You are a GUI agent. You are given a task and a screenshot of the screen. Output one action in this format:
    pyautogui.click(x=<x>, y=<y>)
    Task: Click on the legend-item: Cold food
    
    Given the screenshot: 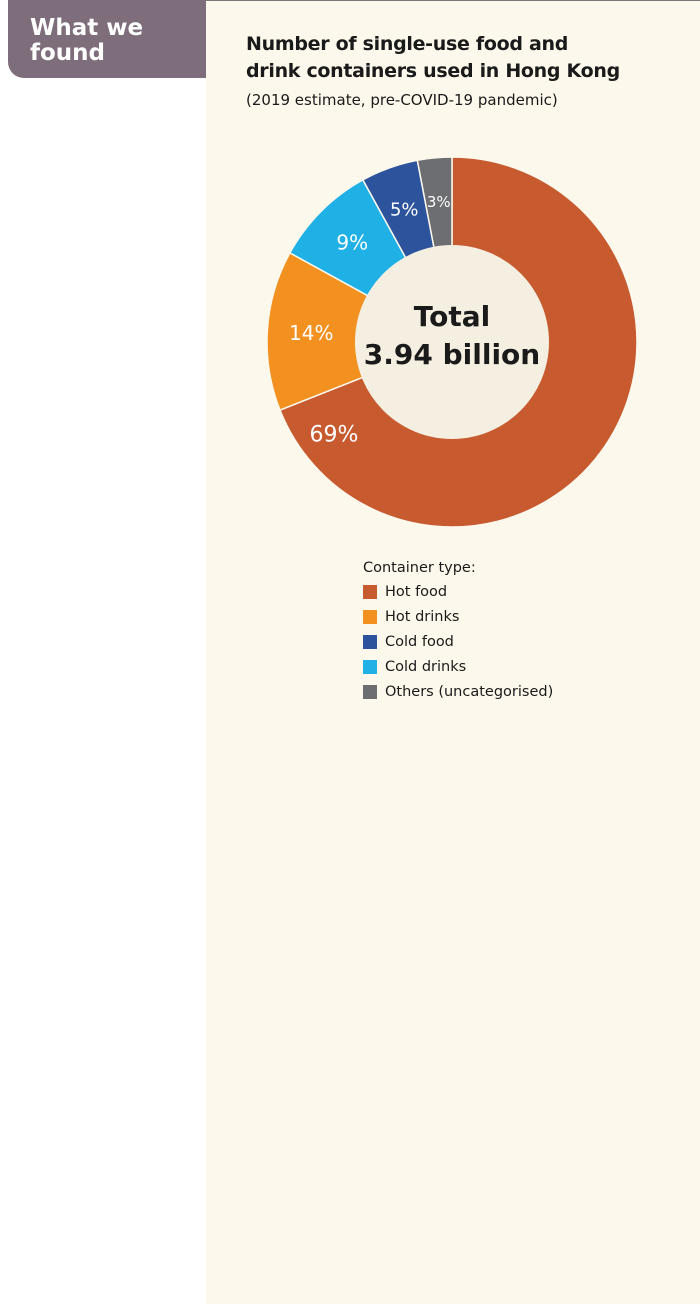 What is the action you would take?
    pyautogui.click(x=458, y=641)
    